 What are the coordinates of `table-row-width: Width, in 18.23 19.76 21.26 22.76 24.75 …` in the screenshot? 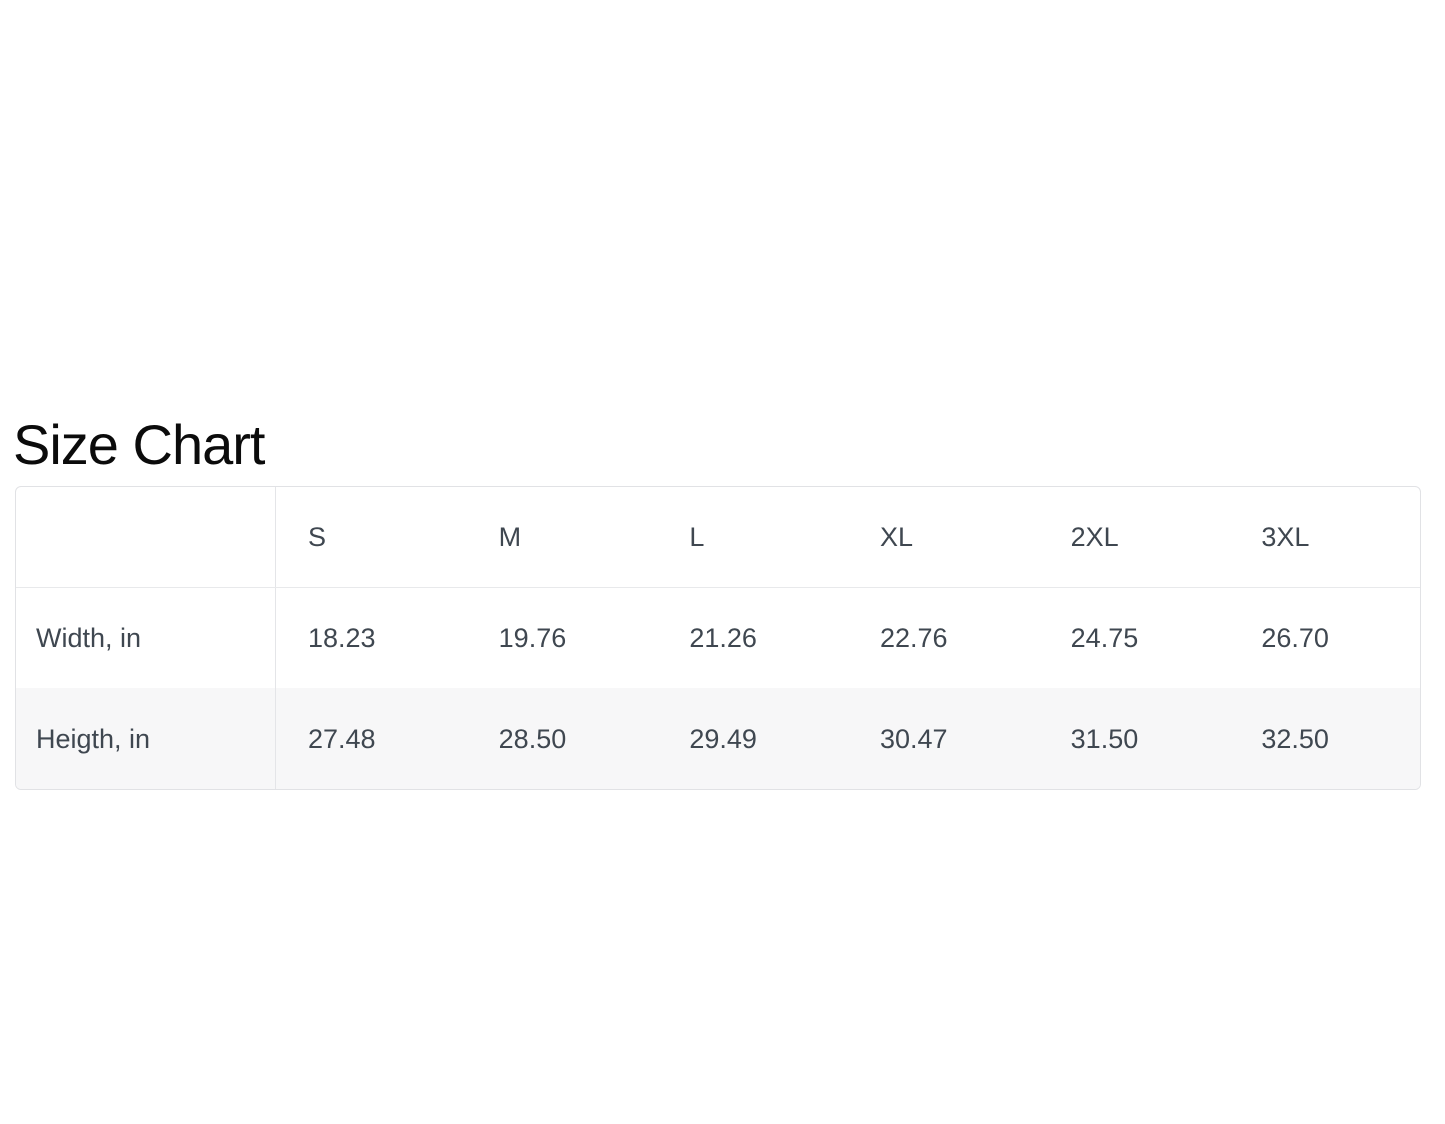 It's located at (718, 638).